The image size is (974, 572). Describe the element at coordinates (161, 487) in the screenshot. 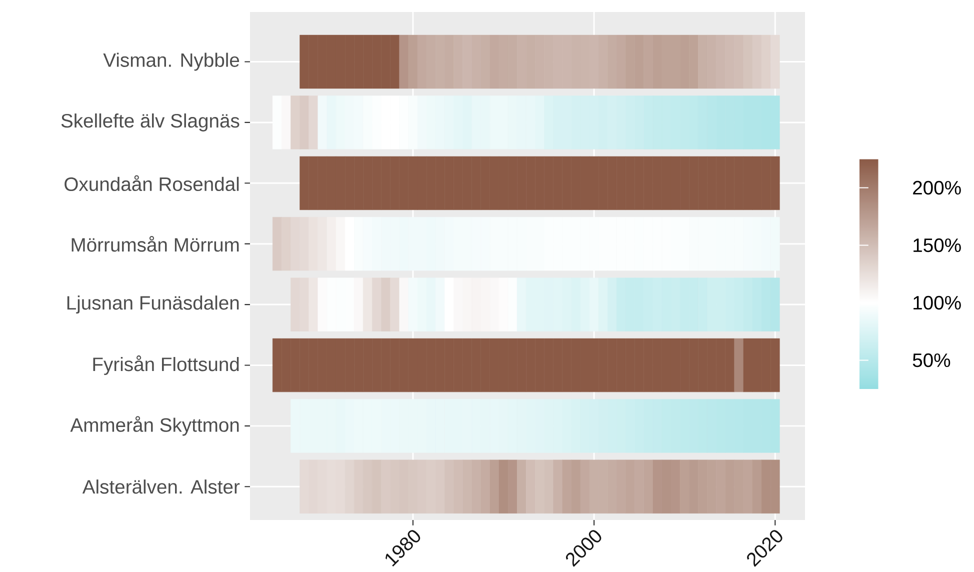

I see `y-tick-label: Alsterälven. Alster` at that location.